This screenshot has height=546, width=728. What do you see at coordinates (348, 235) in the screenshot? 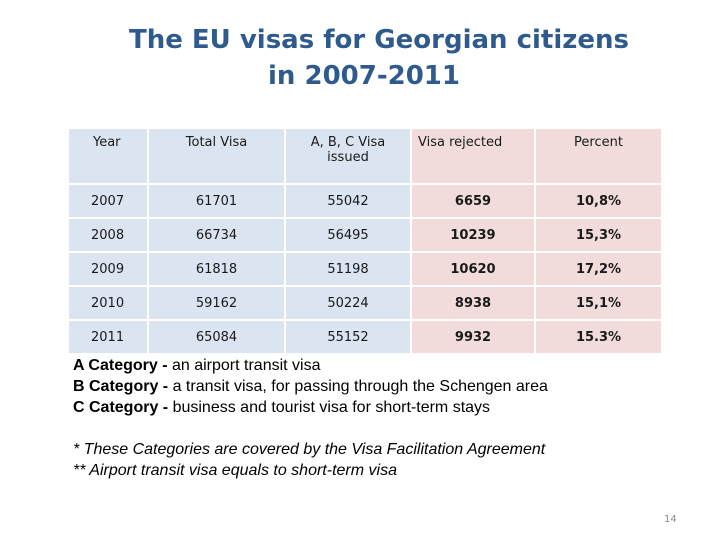
I see `cell-visa-issued: 56495` at bounding box center [348, 235].